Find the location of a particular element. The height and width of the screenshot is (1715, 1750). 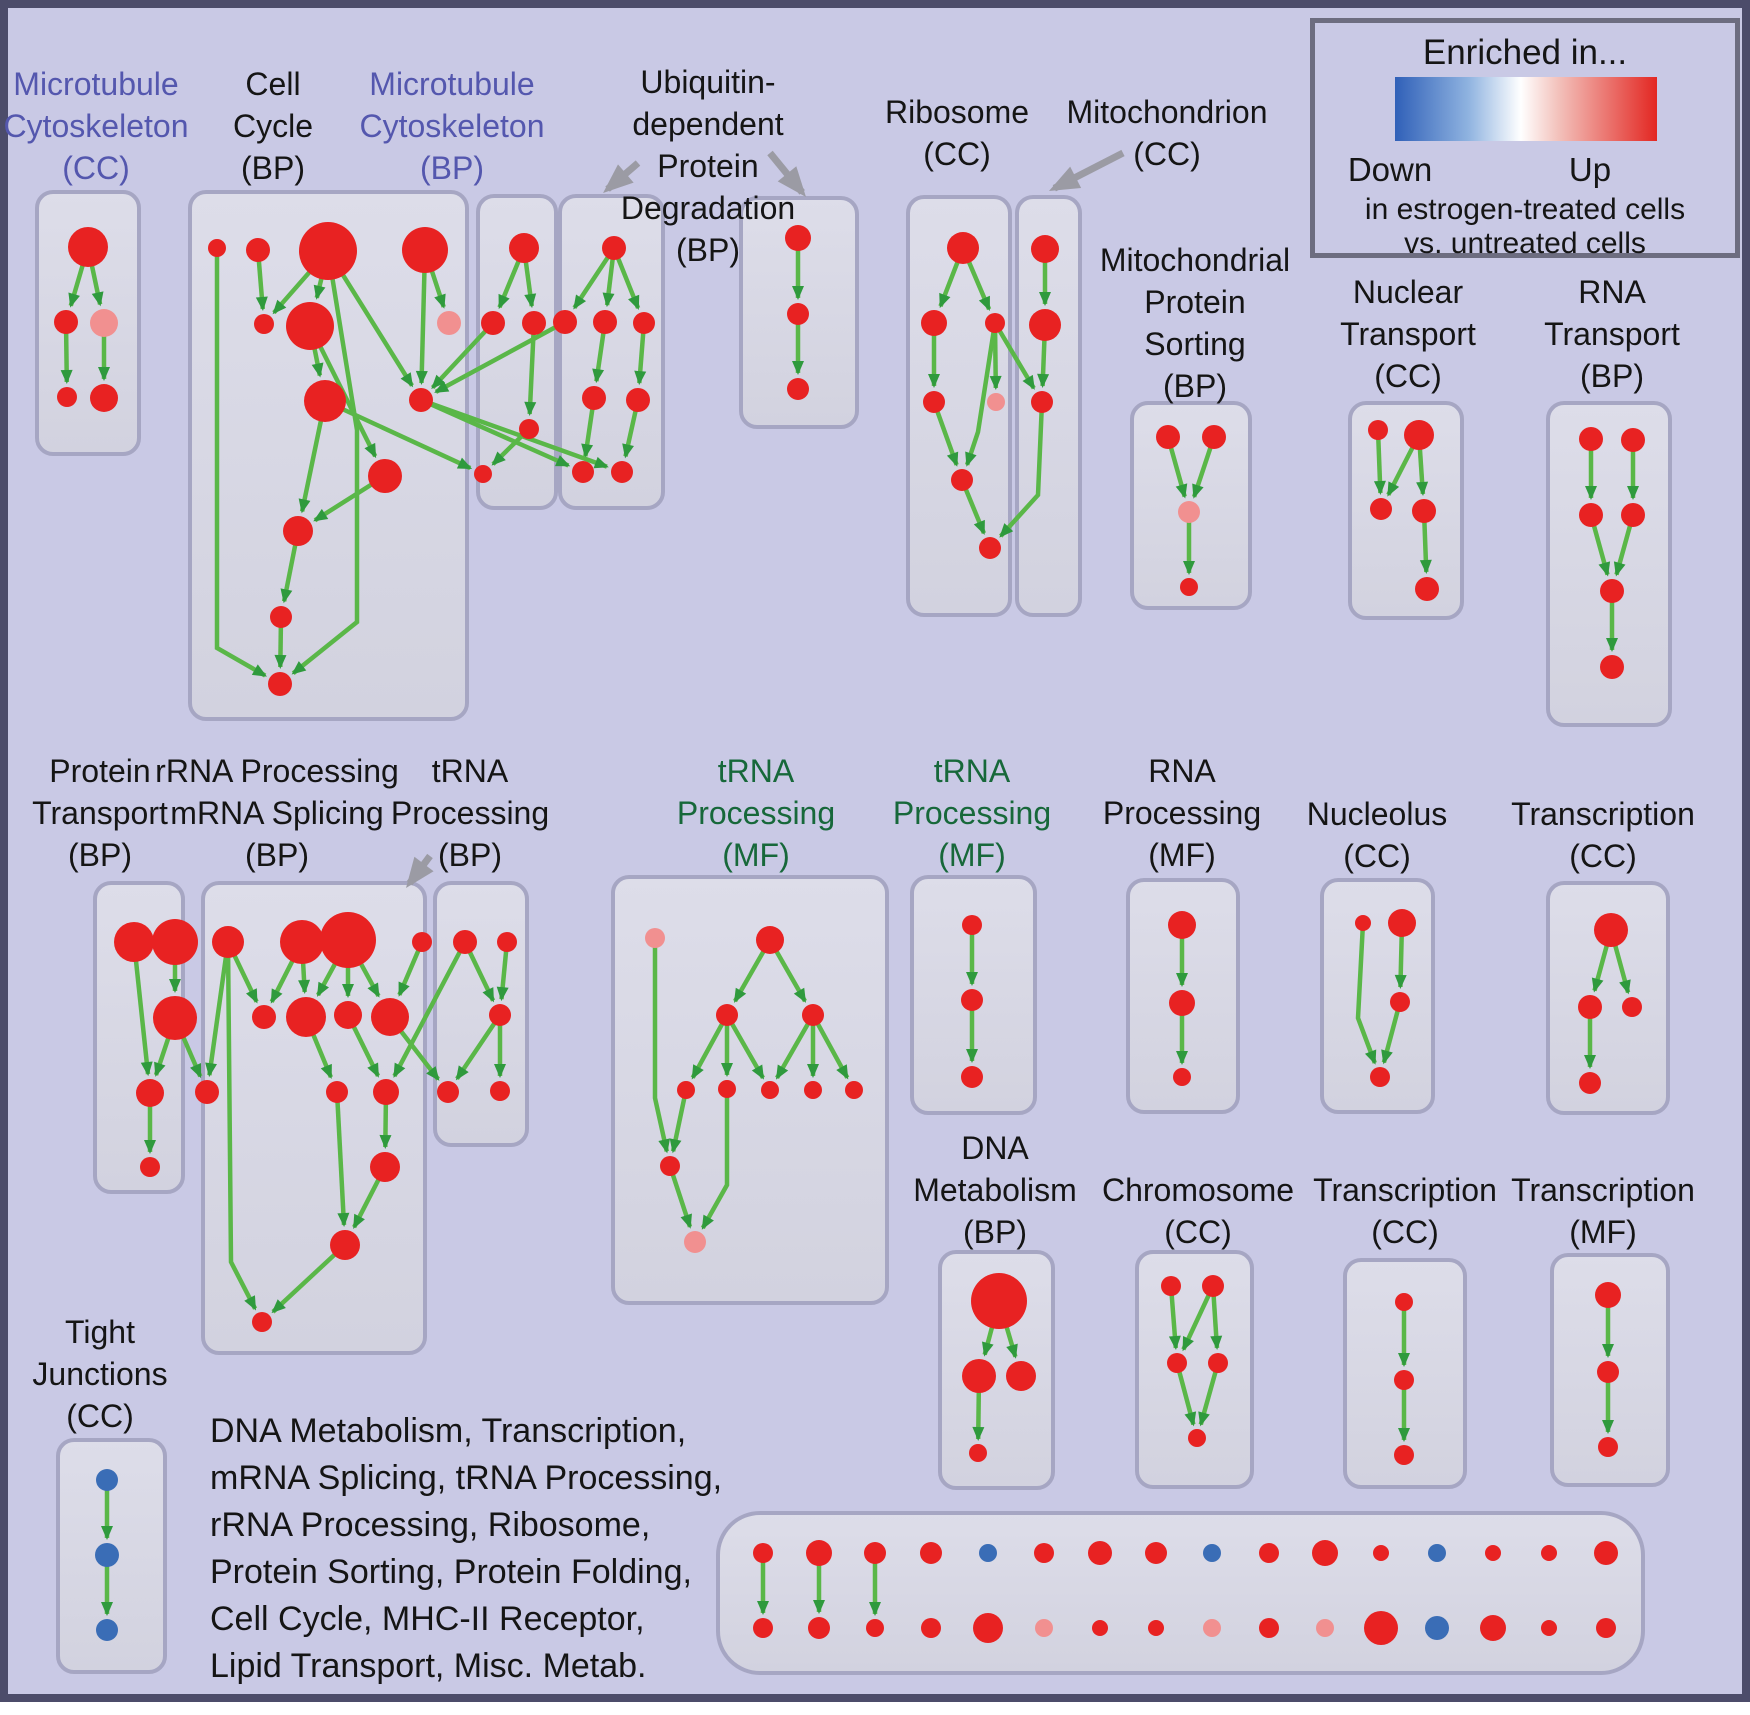

legend-subtitle-line1: in estrogen-treated cells is located at coordinates (1525, 209).